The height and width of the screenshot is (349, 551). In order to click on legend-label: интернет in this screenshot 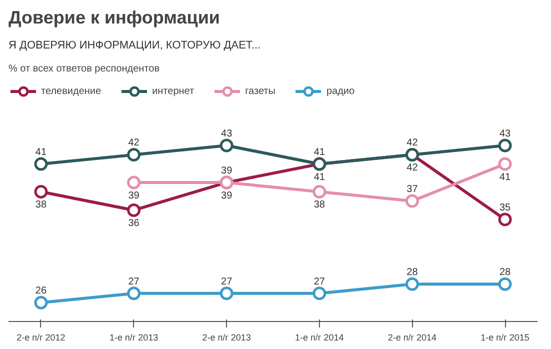, I will do `click(173, 91)`.